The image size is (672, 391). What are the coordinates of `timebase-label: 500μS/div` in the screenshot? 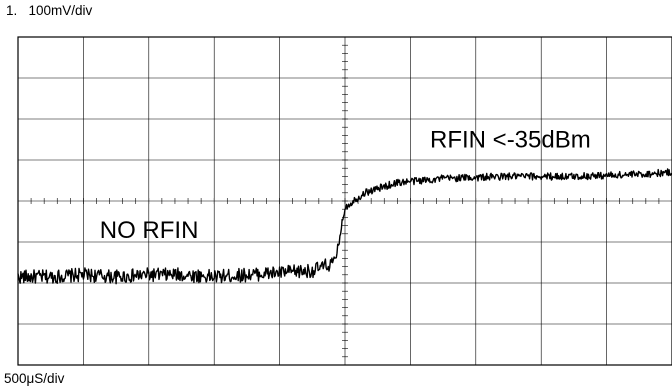 It's located at (34, 378).